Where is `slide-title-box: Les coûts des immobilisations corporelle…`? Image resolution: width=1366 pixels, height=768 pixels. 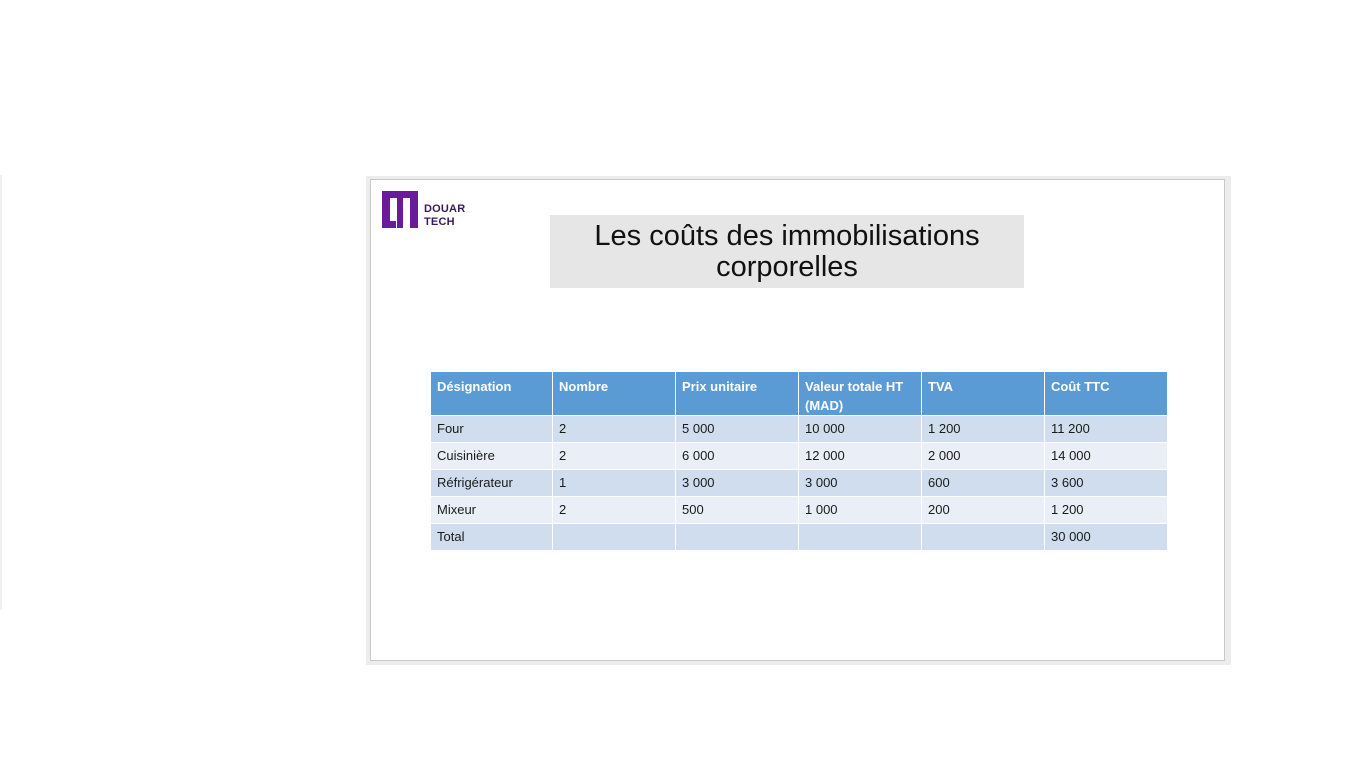 slide-title-box: Les coûts des immobilisations corporelle… is located at coordinates (787, 251).